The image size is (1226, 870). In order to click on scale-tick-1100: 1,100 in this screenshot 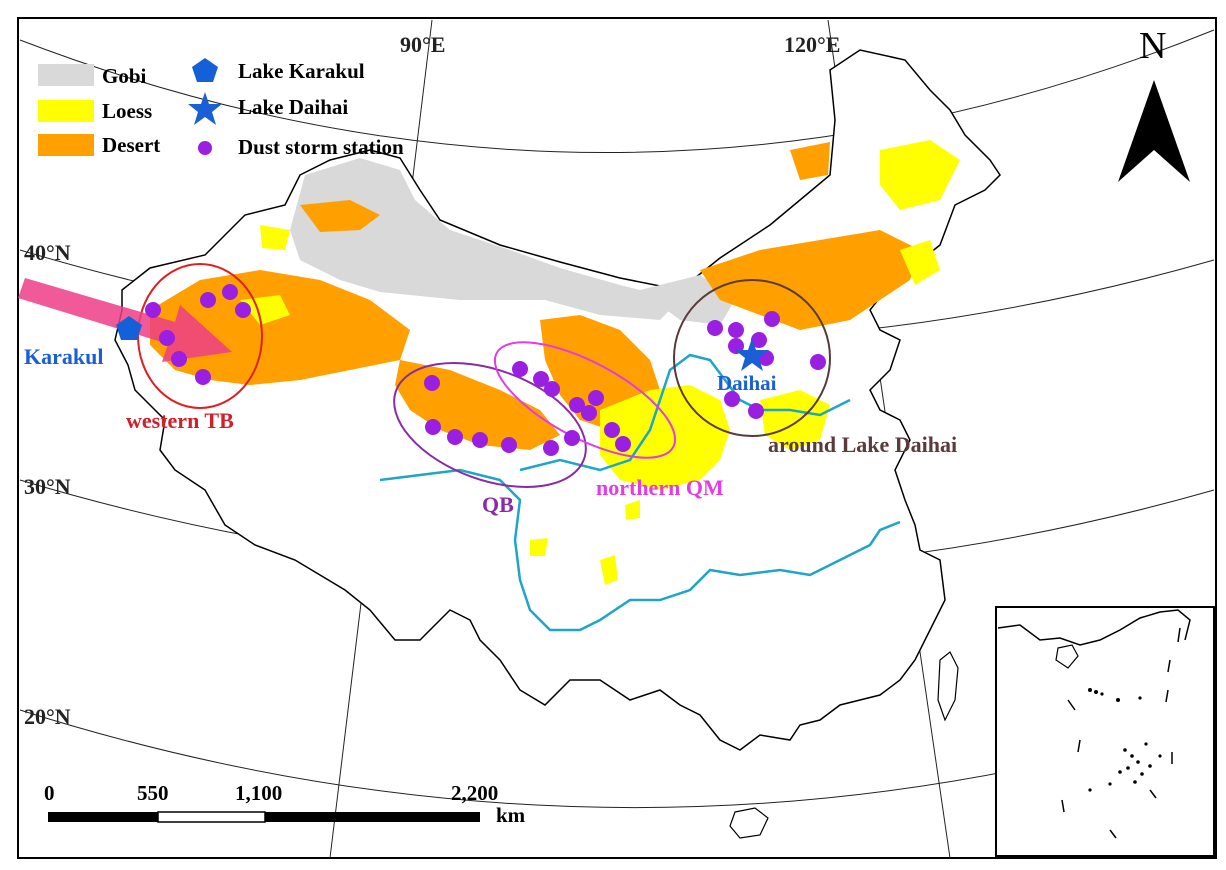, I will do `click(258, 793)`.